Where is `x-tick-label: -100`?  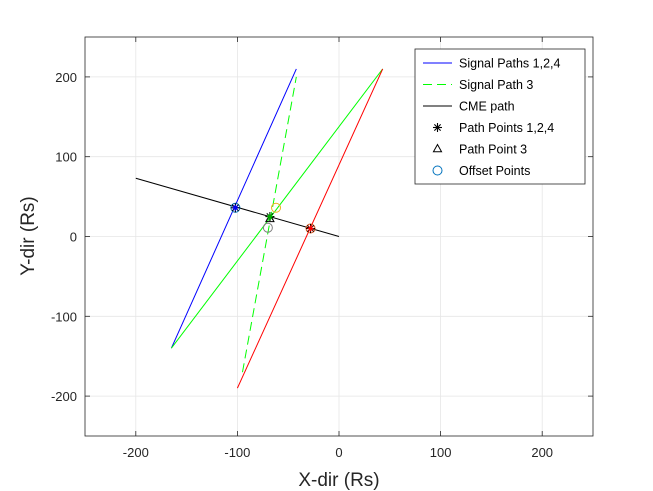 x-tick-label: -100 is located at coordinates (237, 452).